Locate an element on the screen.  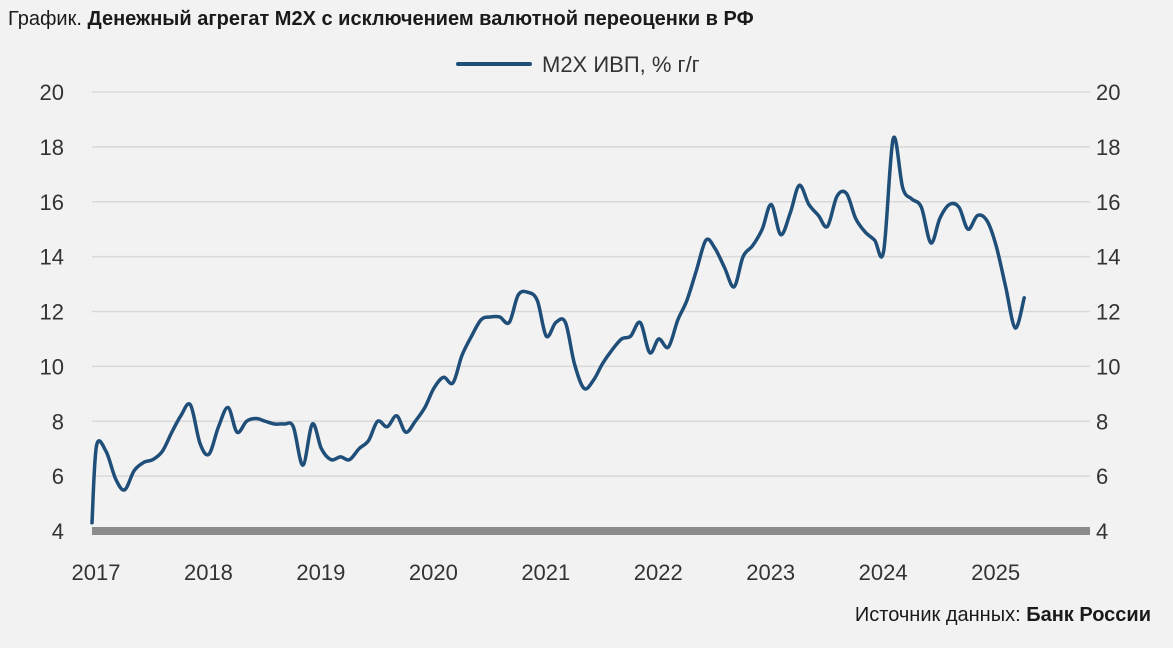
x-tick-label: 2023 is located at coordinates (770, 572).